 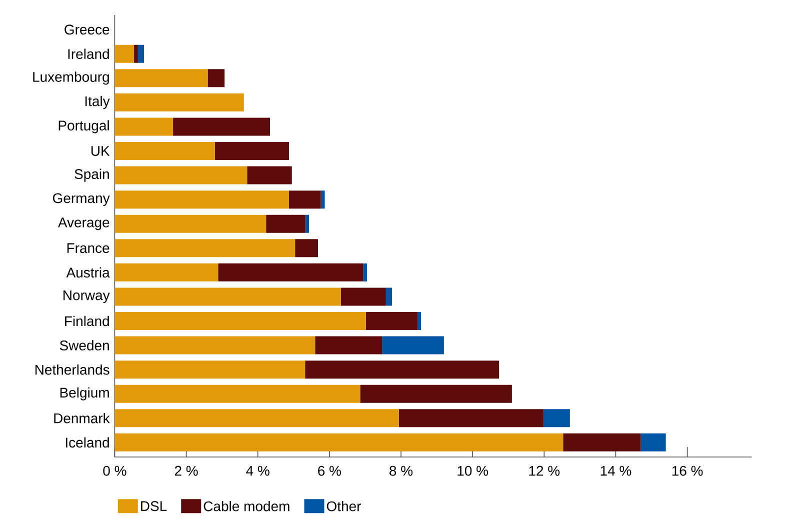 I want to click on y-tick-label: France, so click(x=88, y=248).